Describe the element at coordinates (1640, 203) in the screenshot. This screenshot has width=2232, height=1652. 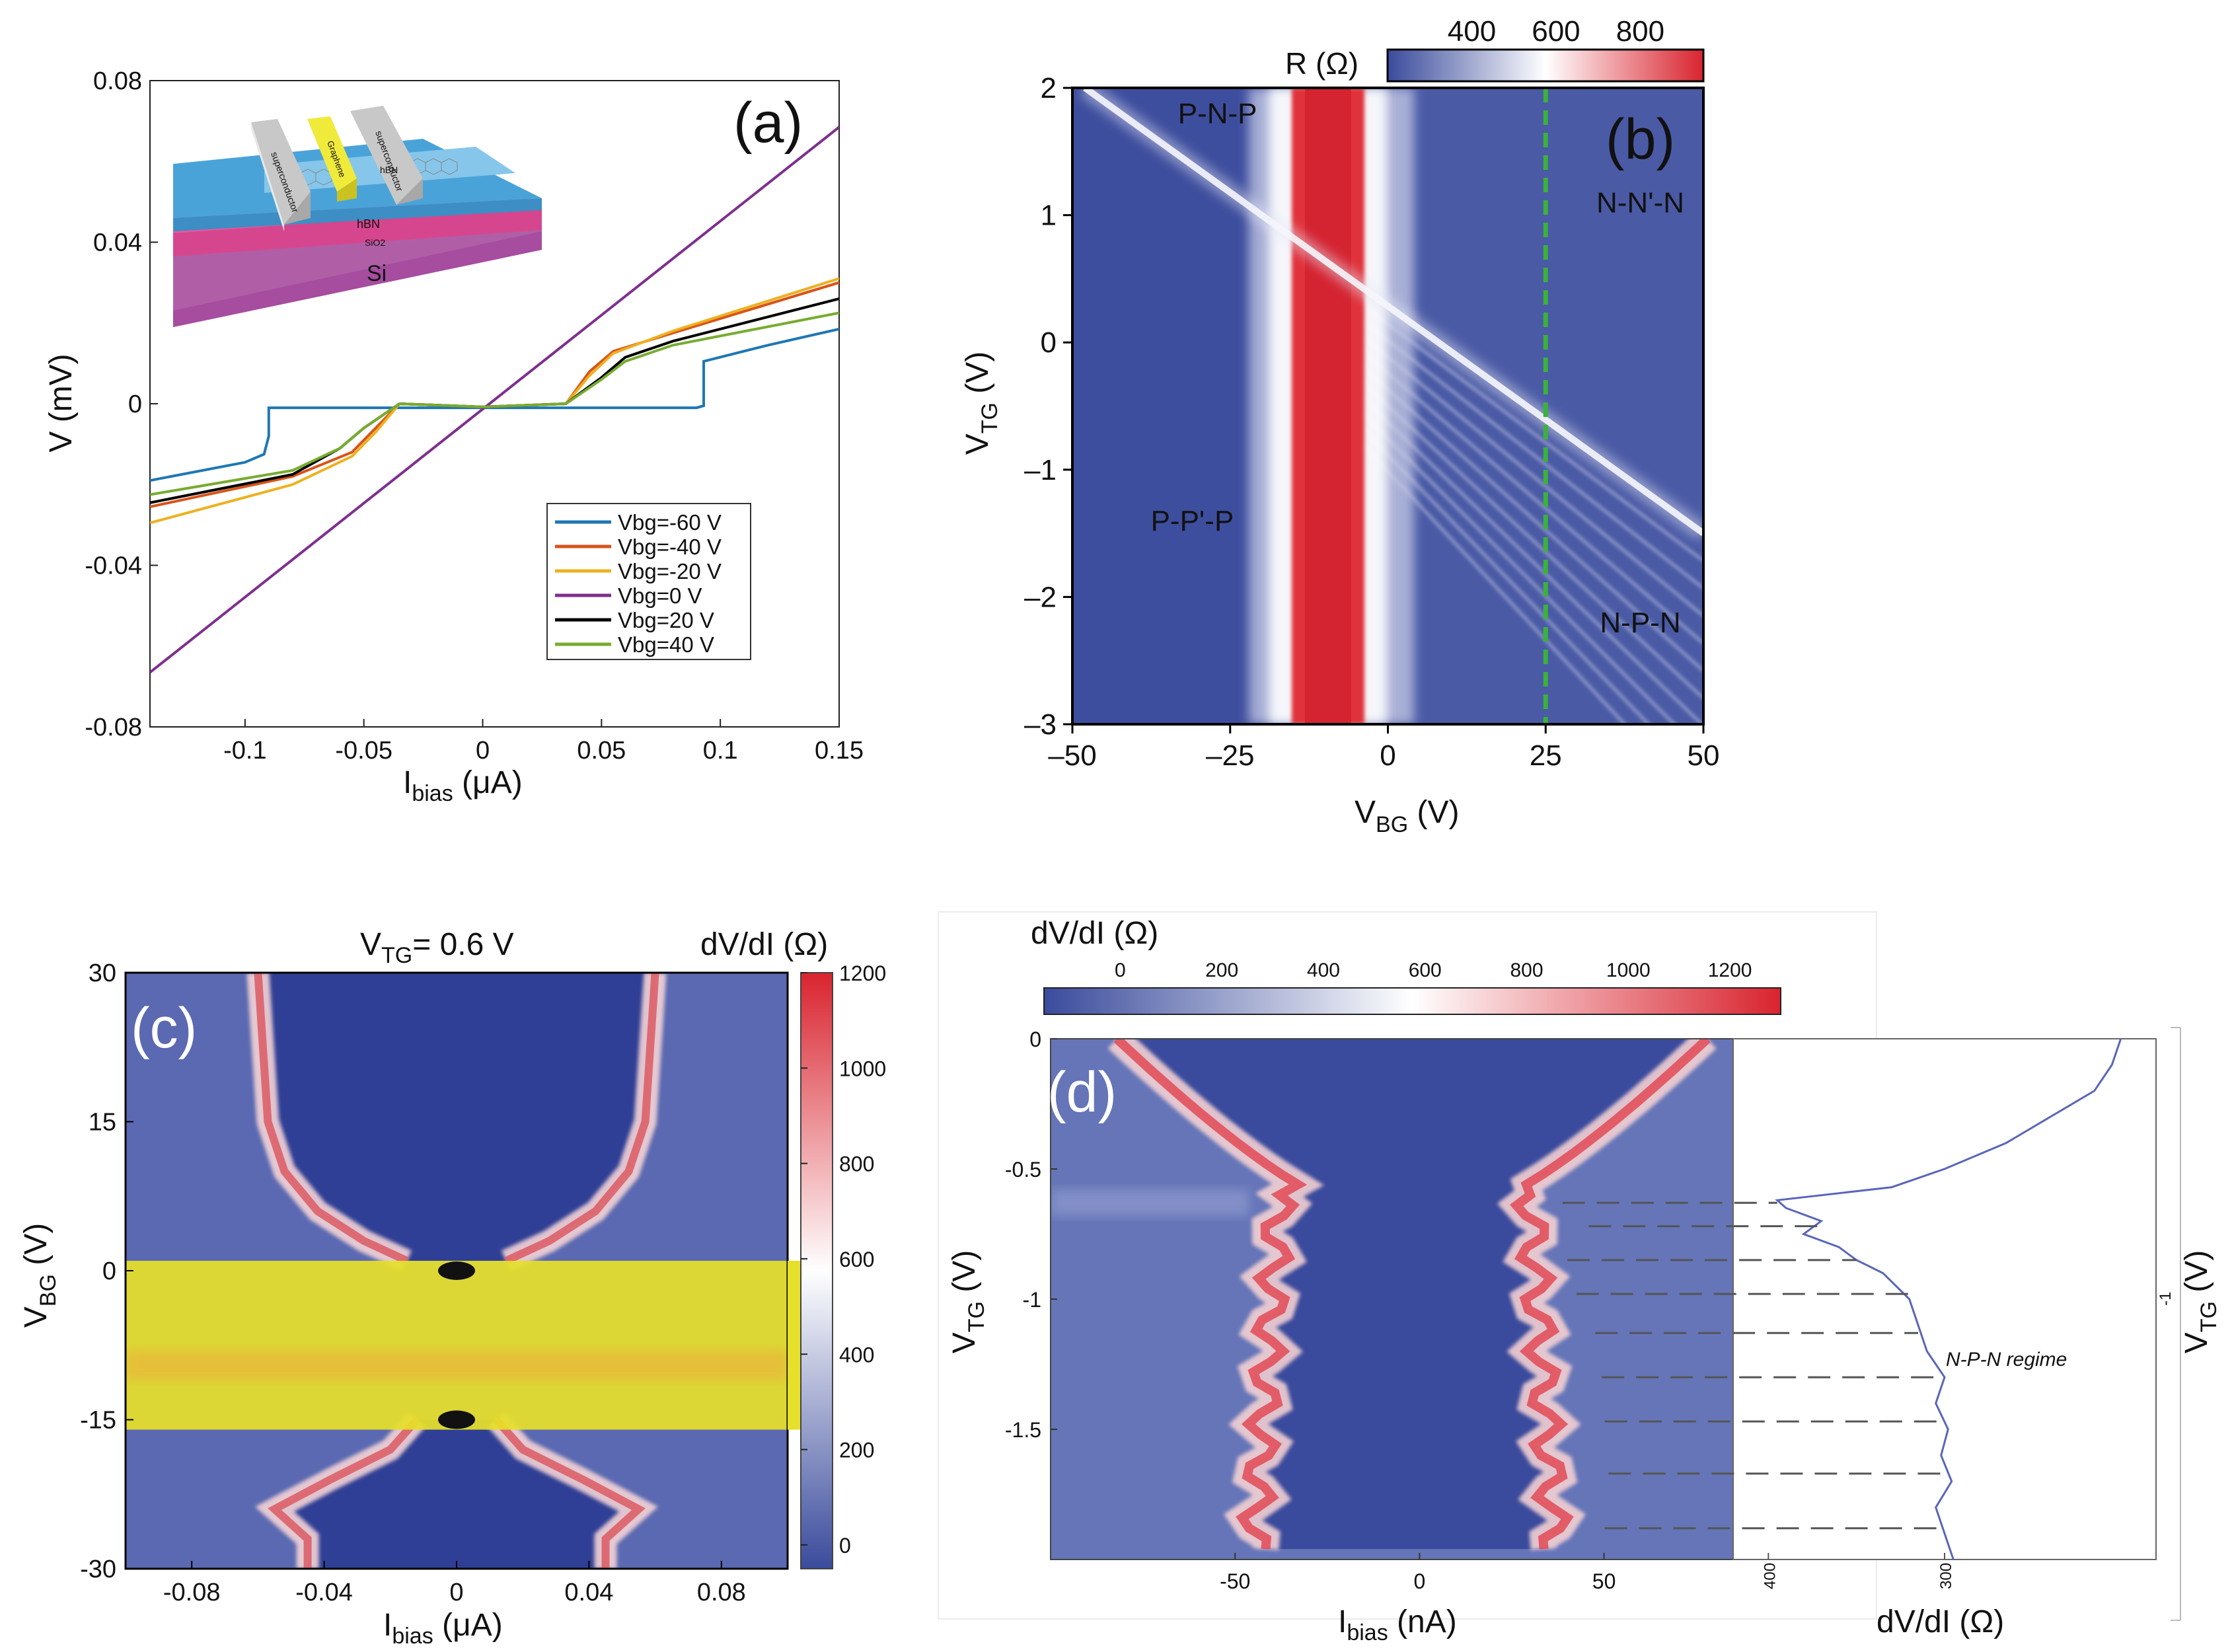
I see `region-label: N-N'-N` at that location.